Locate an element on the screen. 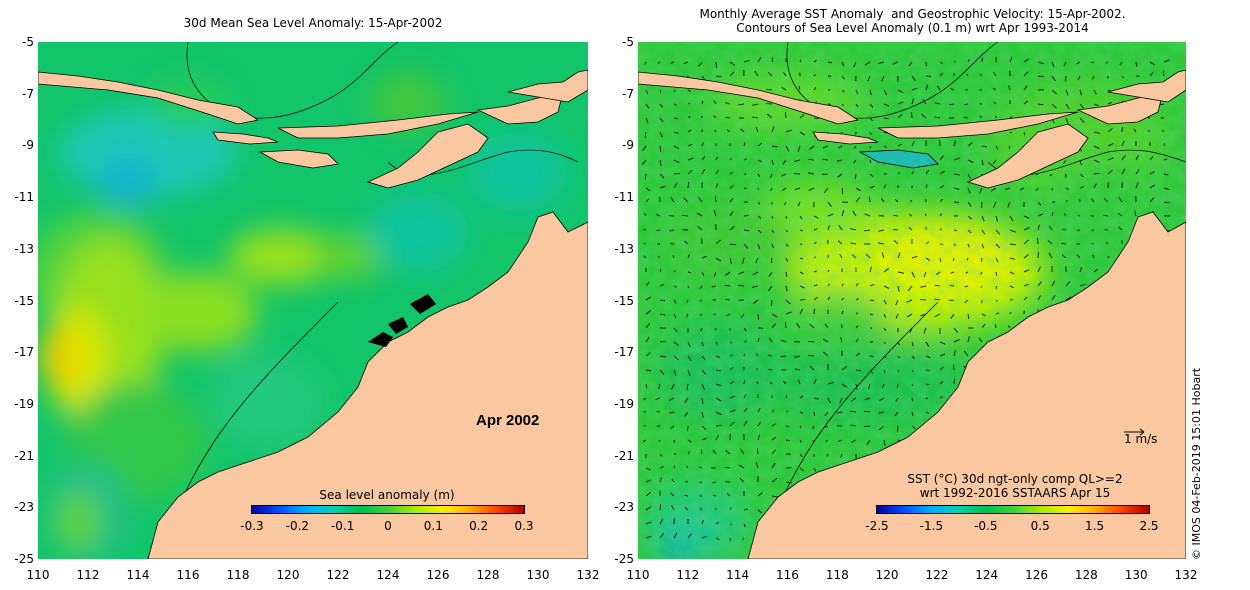 This screenshot has height=590, width=1250. colorbar-tick-label: 0.1 is located at coordinates (433, 526).